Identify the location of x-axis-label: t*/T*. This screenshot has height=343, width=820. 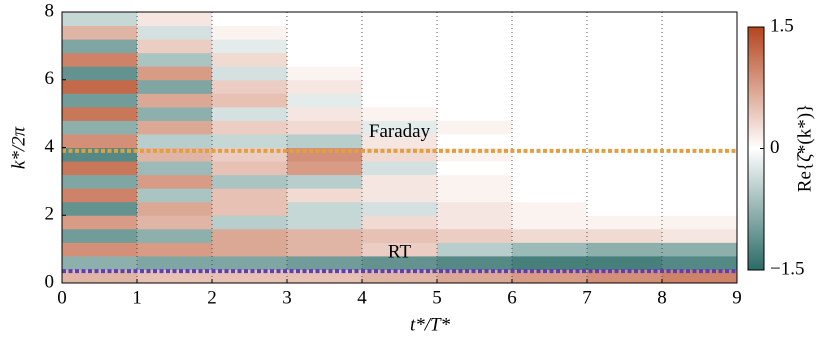
(430, 324).